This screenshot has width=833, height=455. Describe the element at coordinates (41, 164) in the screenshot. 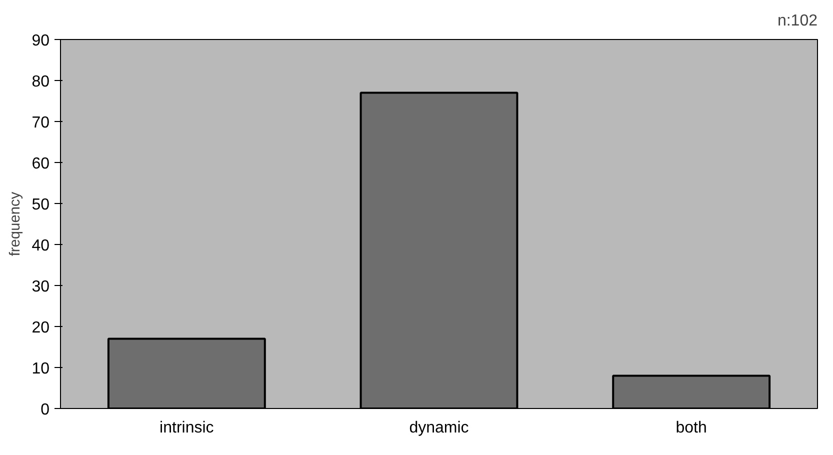

I see `y-tick-label: 60` at that location.